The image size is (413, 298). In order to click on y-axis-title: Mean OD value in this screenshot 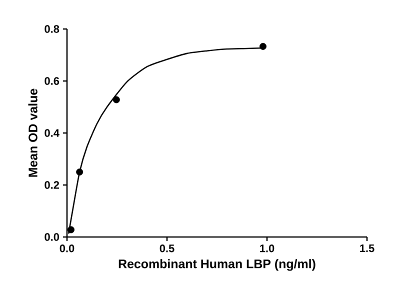, I will do `click(33, 132)`.